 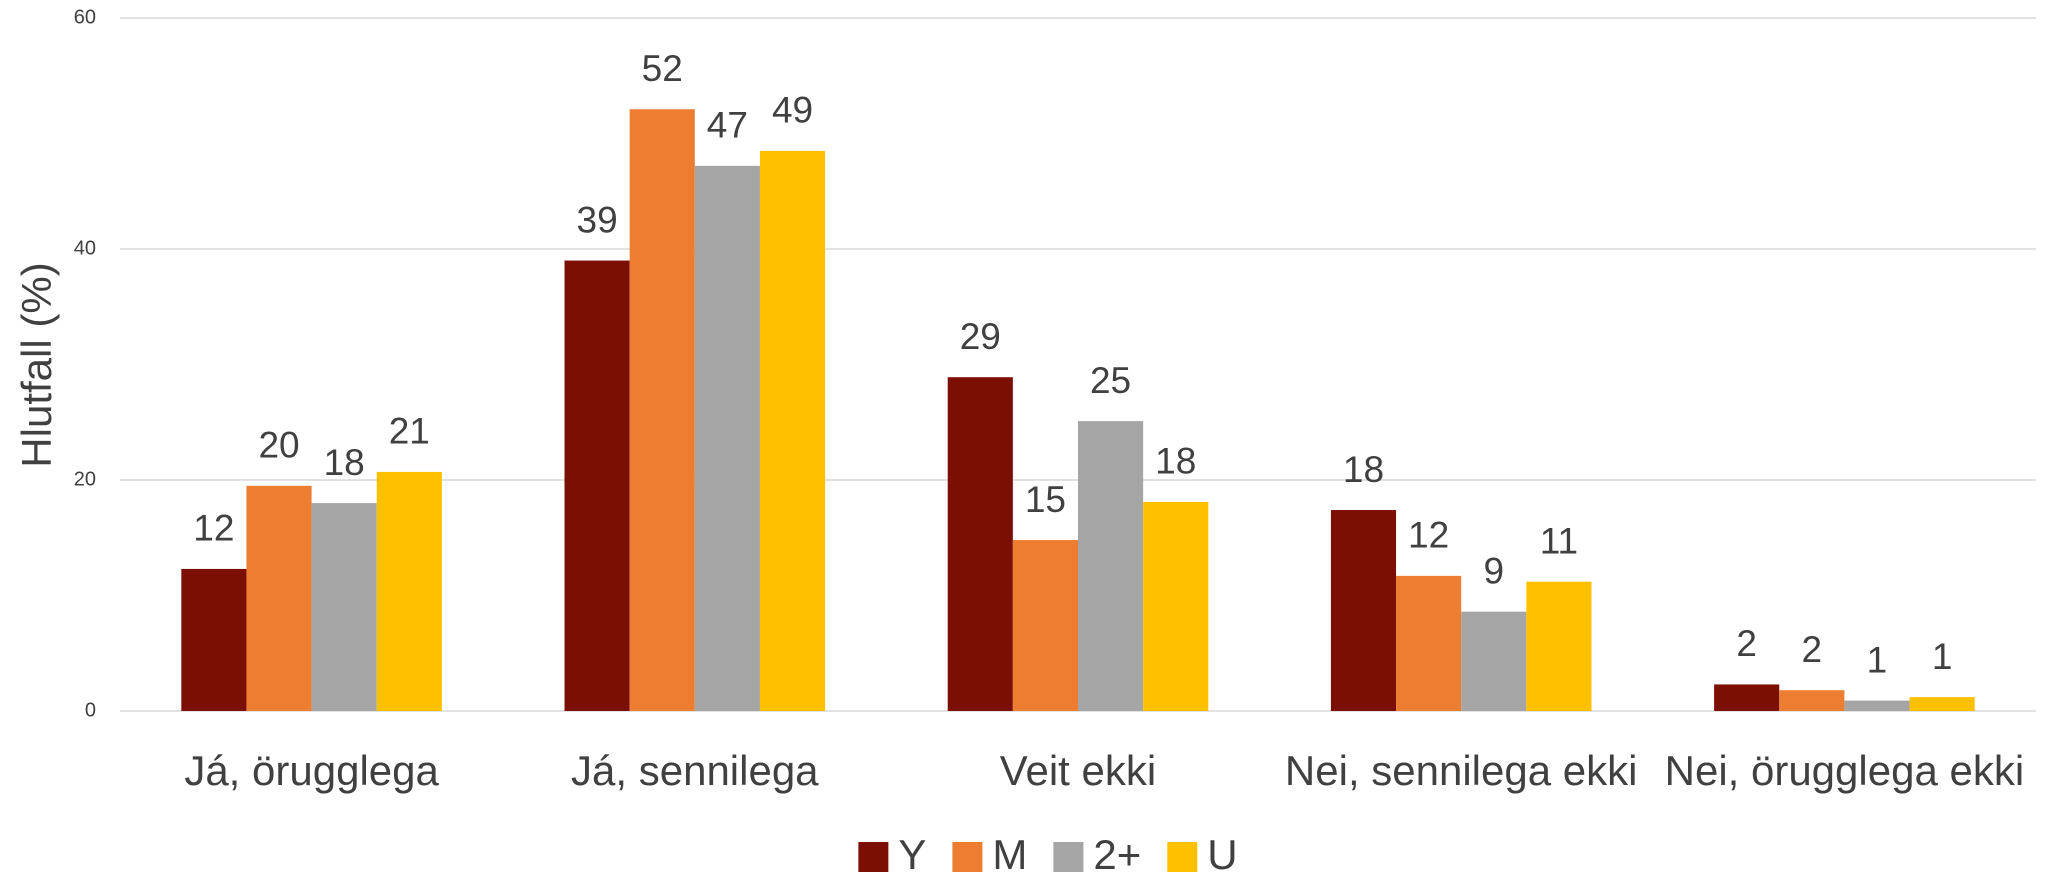 What do you see at coordinates (912, 853) in the screenshot?
I see `legend-label: Y` at bounding box center [912, 853].